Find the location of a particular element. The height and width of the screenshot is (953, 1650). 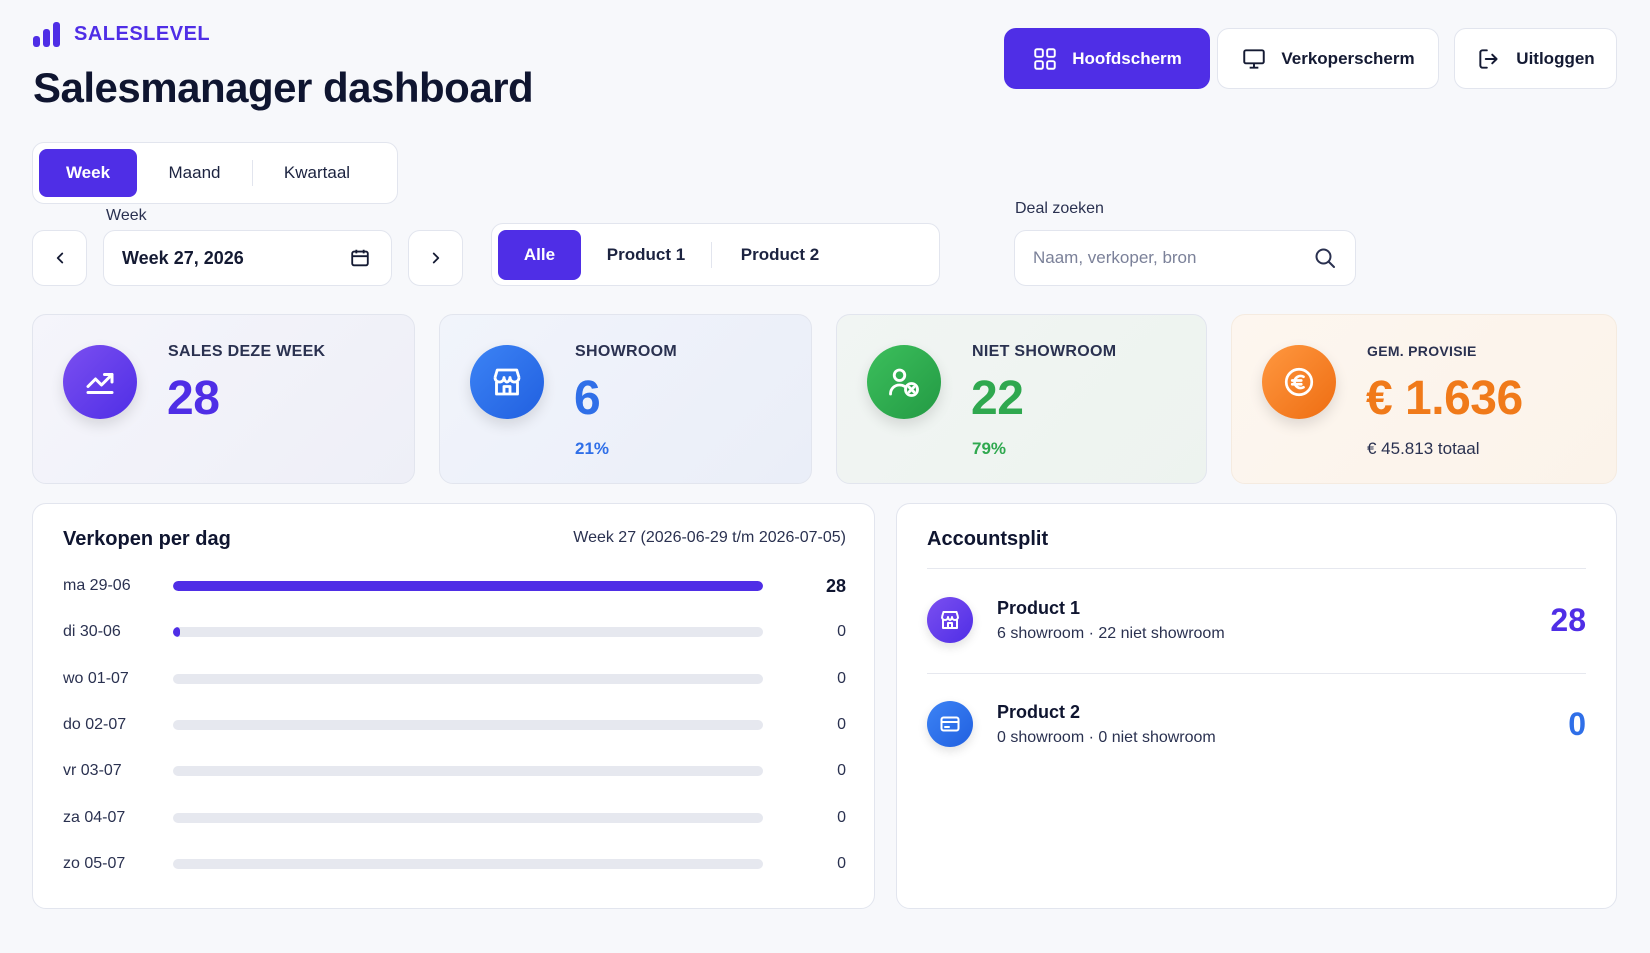

search-icon is located at coordinates (1325, 258).